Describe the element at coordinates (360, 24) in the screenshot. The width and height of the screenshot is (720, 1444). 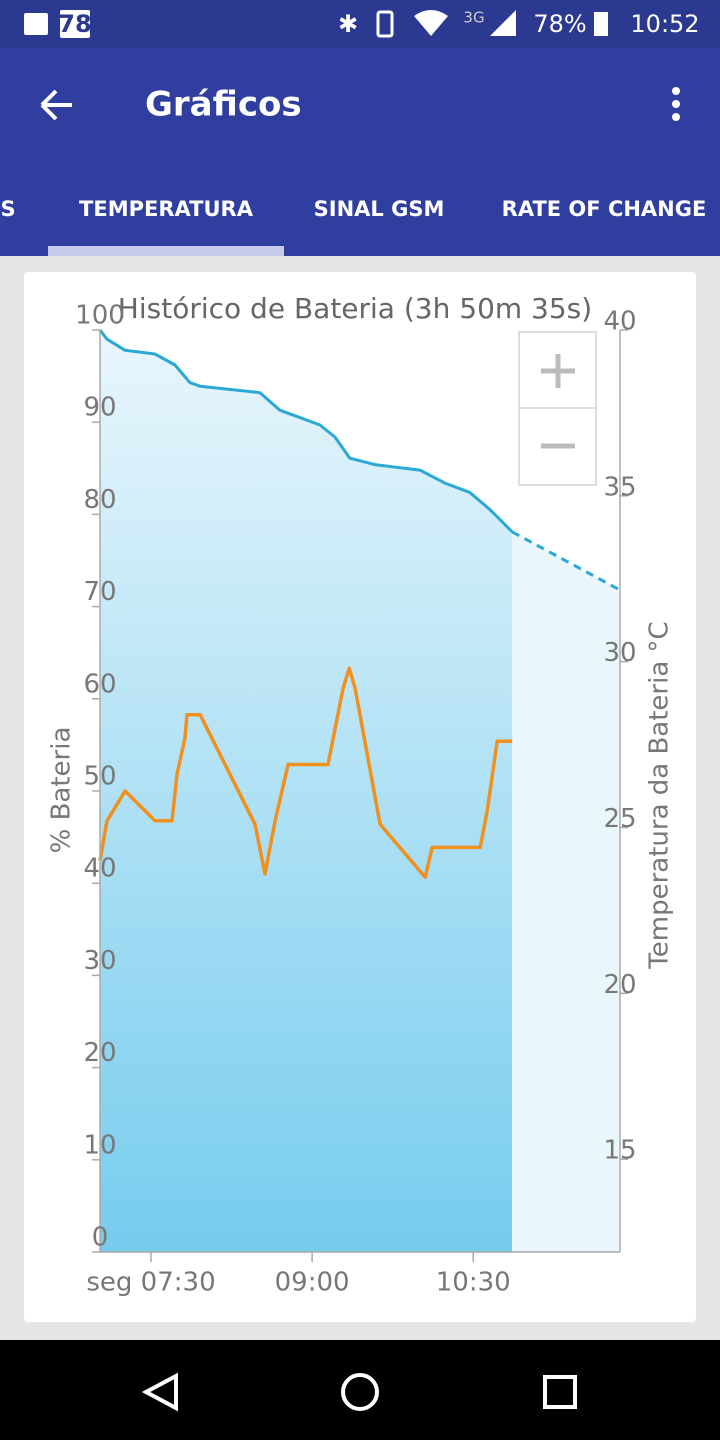
I see `status-bar` at that location.